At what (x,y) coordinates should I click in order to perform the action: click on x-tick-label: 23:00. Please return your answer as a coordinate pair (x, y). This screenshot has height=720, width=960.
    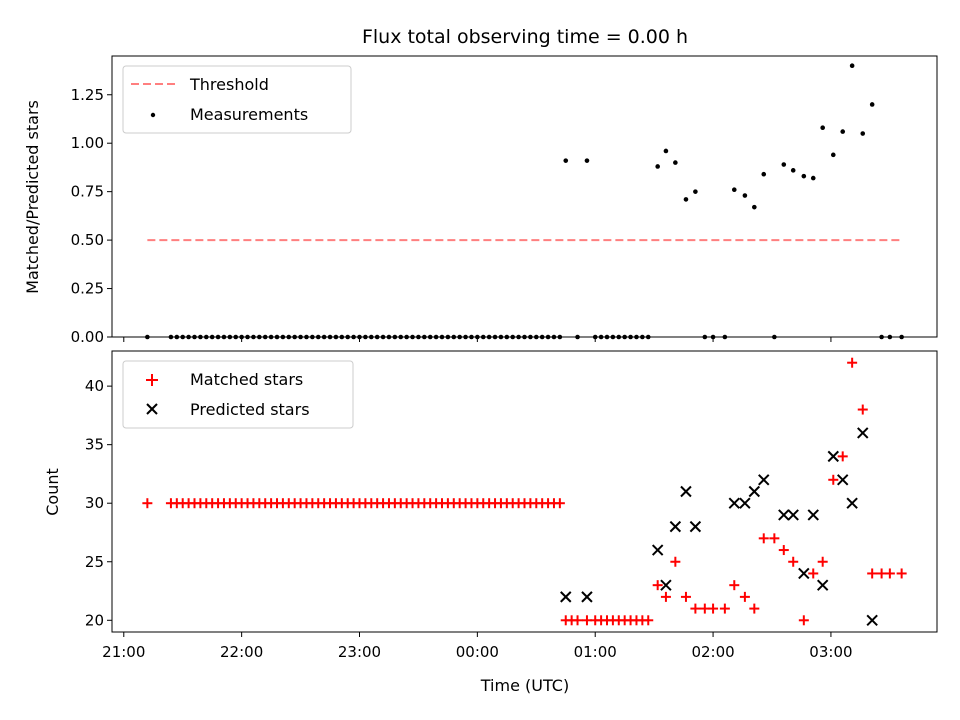
    Looking at the image, I should click on (359, 652).